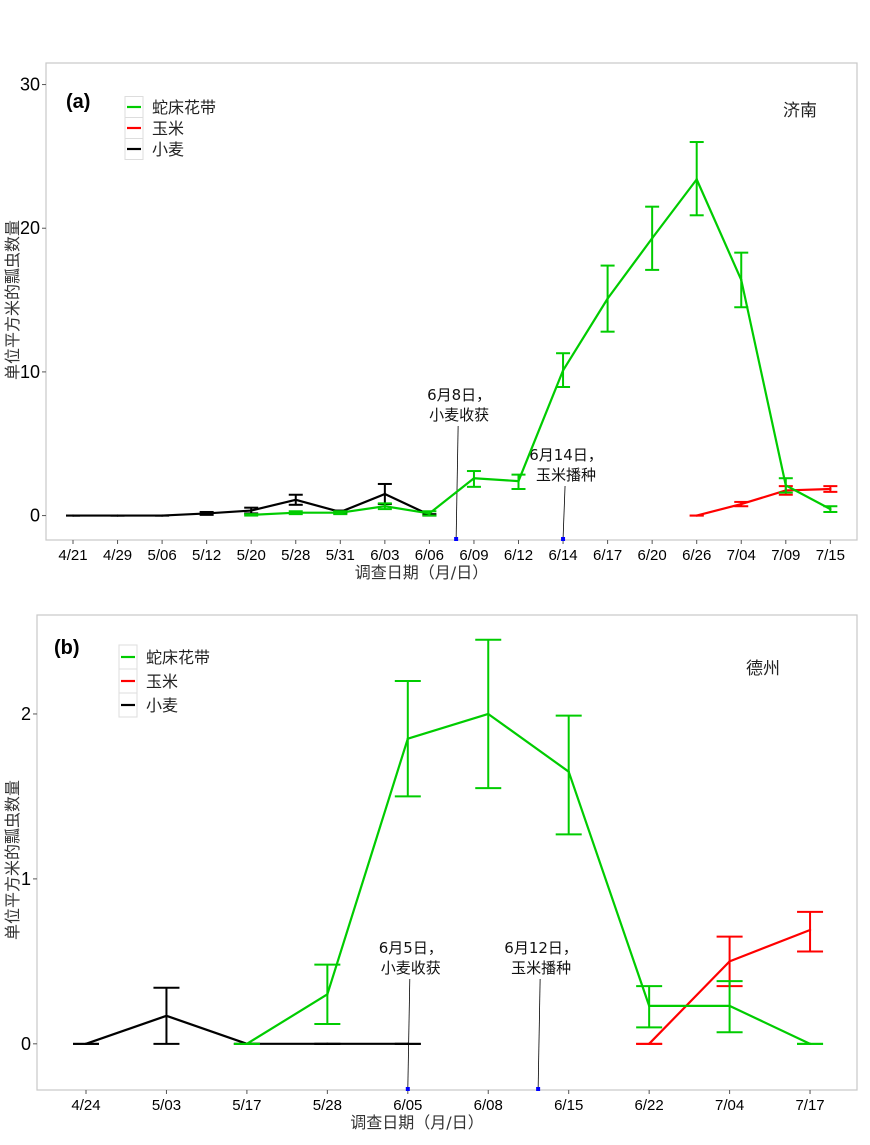 The height and width of the screenshot is (1145, 870). What do you see at coordinates (541, 948) in the screenshot?
I see `annotation-date: 6月12日，` at bounding box center [541, 948].